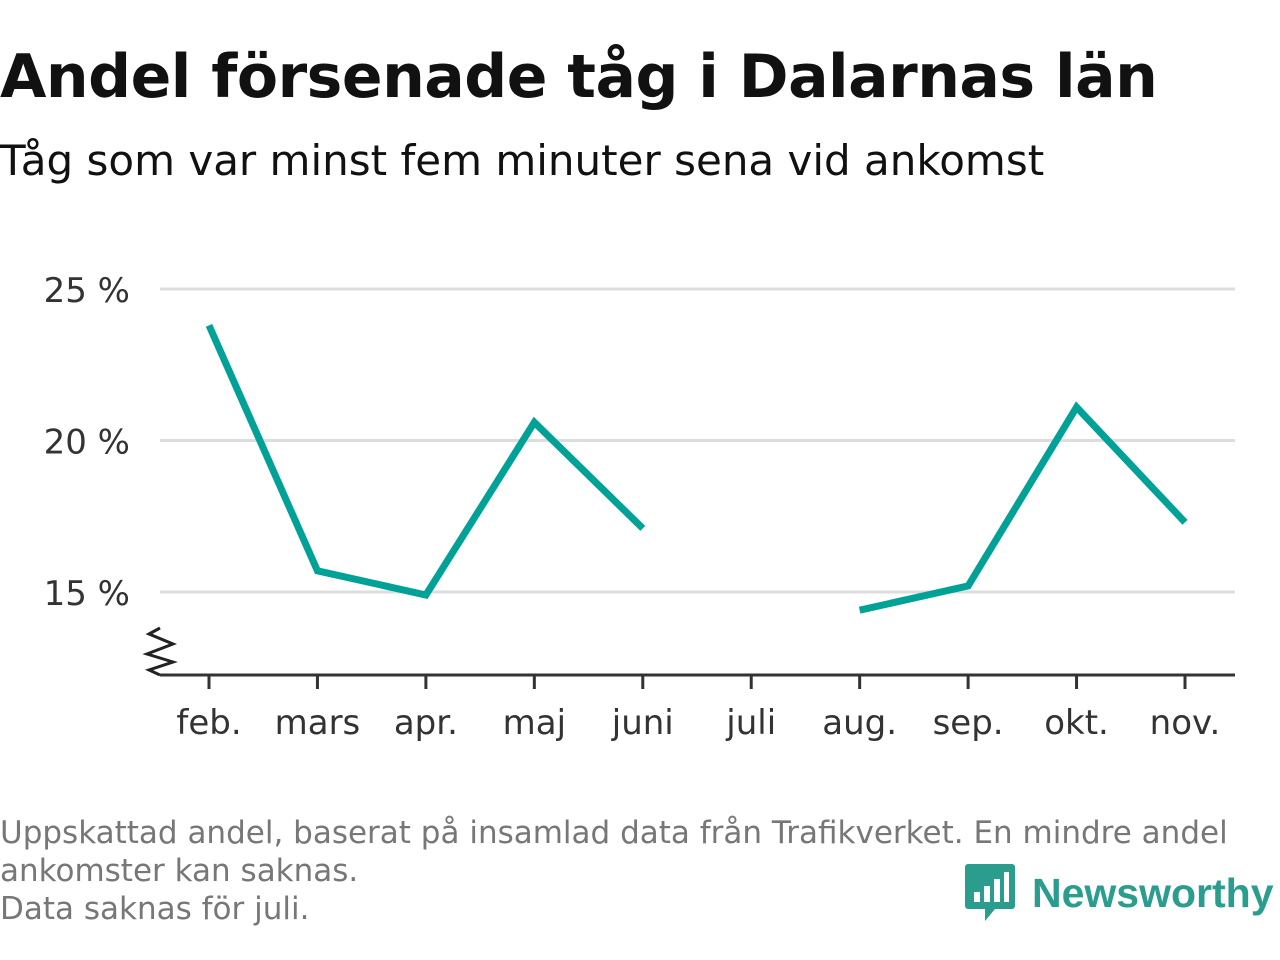 The height and width of the screenshot is (960, 1280). Describe the element at coordinates (208, 723) in the screenshot. I see `x-tick-label: feb.` at that location.